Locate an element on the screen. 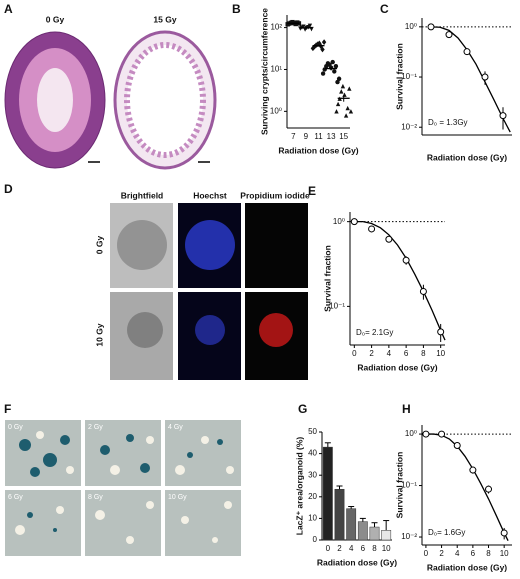 This screenshot has height=579, width=520. panel-letter: G is located at coordinates (302, 409).